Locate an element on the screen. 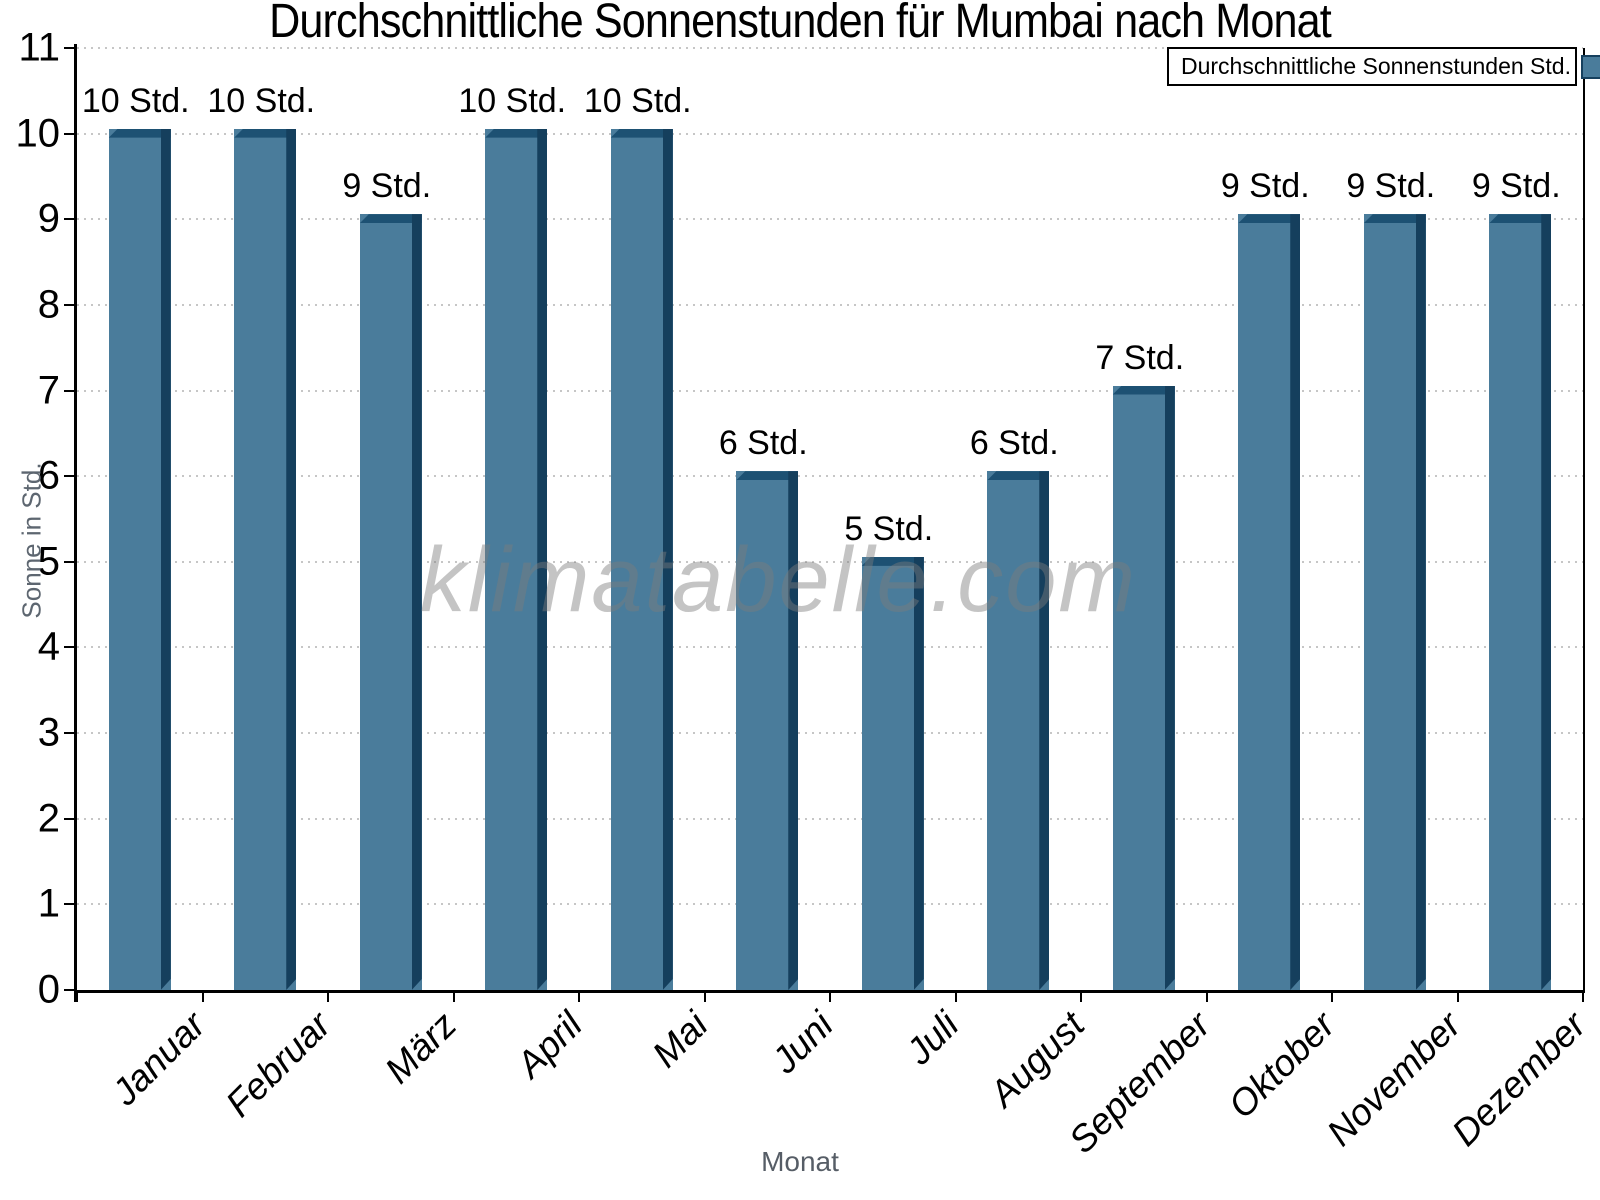 This screenshot has width=1600, height=1200. bar-value-label: 5 Std. is located at coordinates (889, 528).